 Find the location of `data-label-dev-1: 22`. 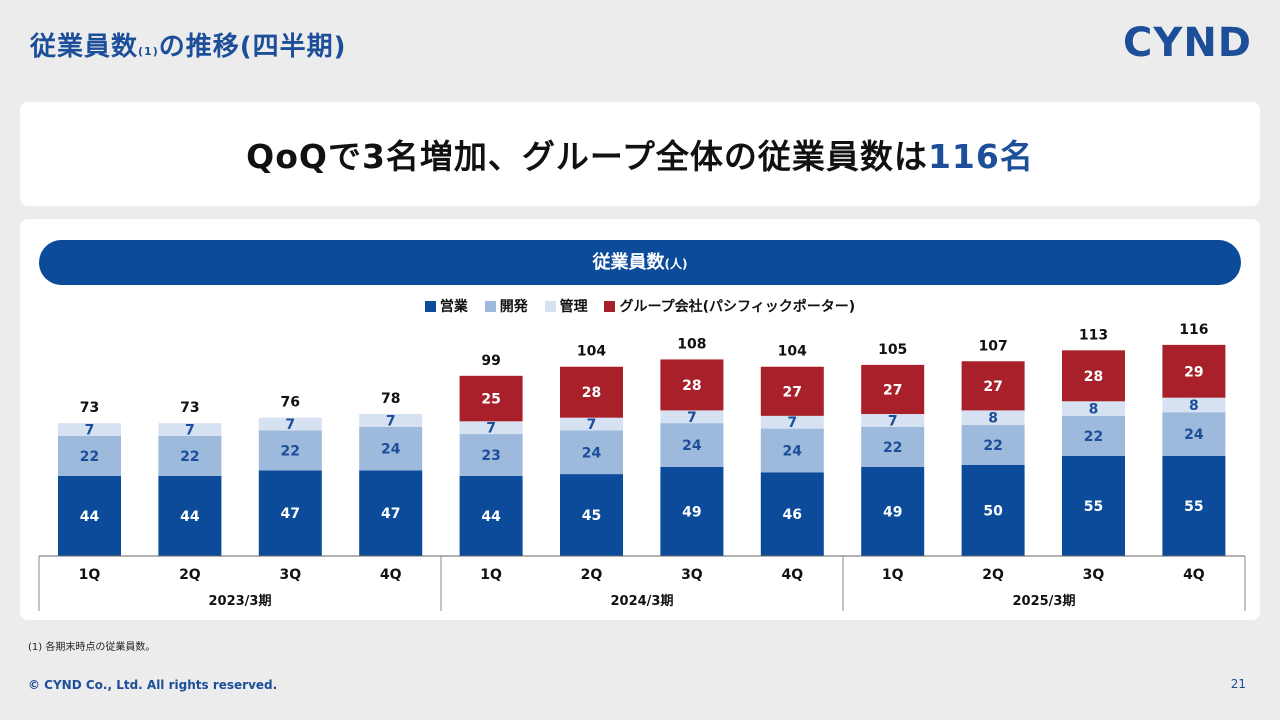

data-label-dev-1: 22 is located at coordinates (189, 457).